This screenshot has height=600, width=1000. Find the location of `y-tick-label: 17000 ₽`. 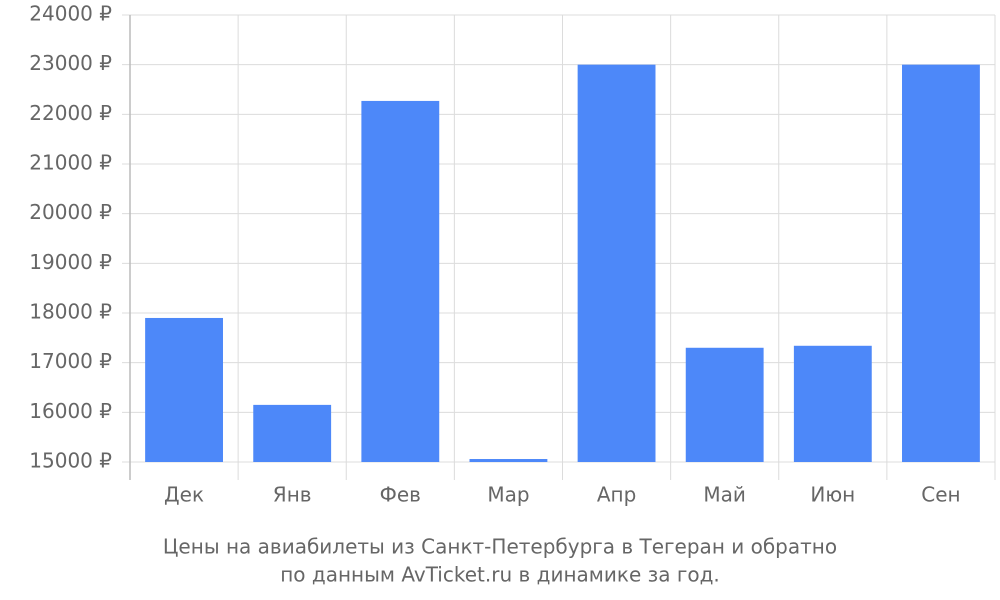

y-tick-label: 17000 ₽ is located at coordinates (70, 361).